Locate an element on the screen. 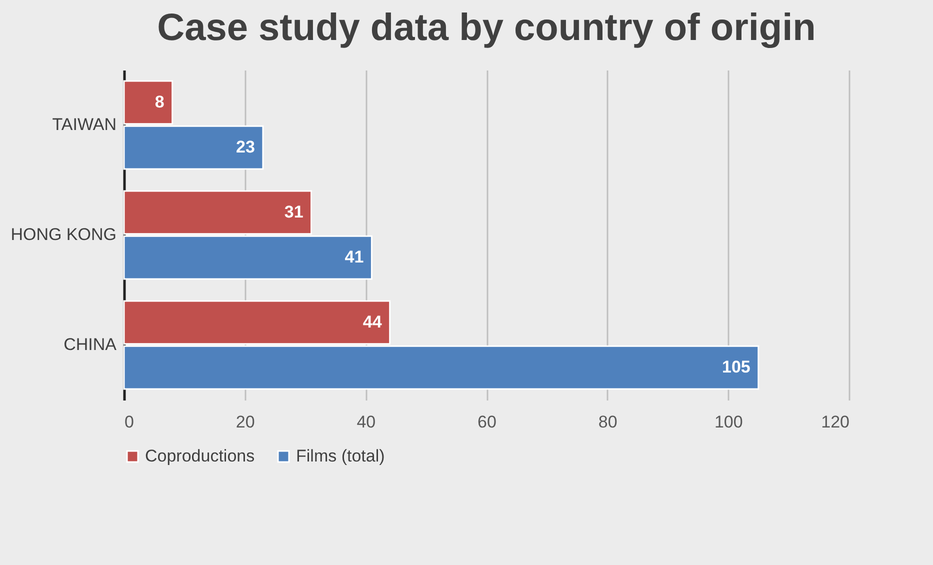 The image size is (933, 565). y-tick-label: HONG KONG is located at coordinates (63, 234).